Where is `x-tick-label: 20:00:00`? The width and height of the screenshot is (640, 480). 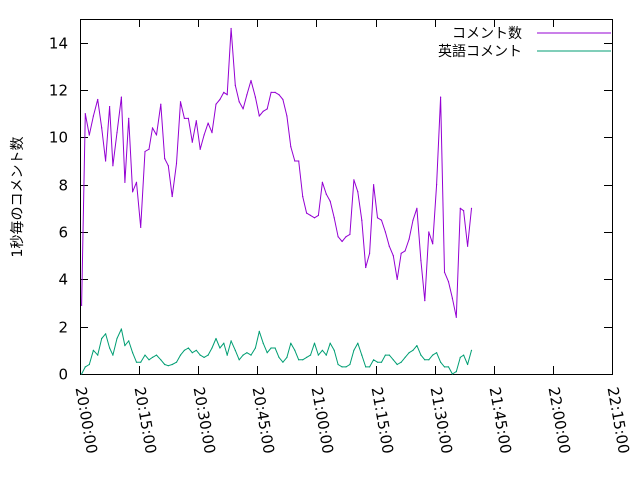 x-tick-label: 20:00:00 is located at coordinates (86, 420).